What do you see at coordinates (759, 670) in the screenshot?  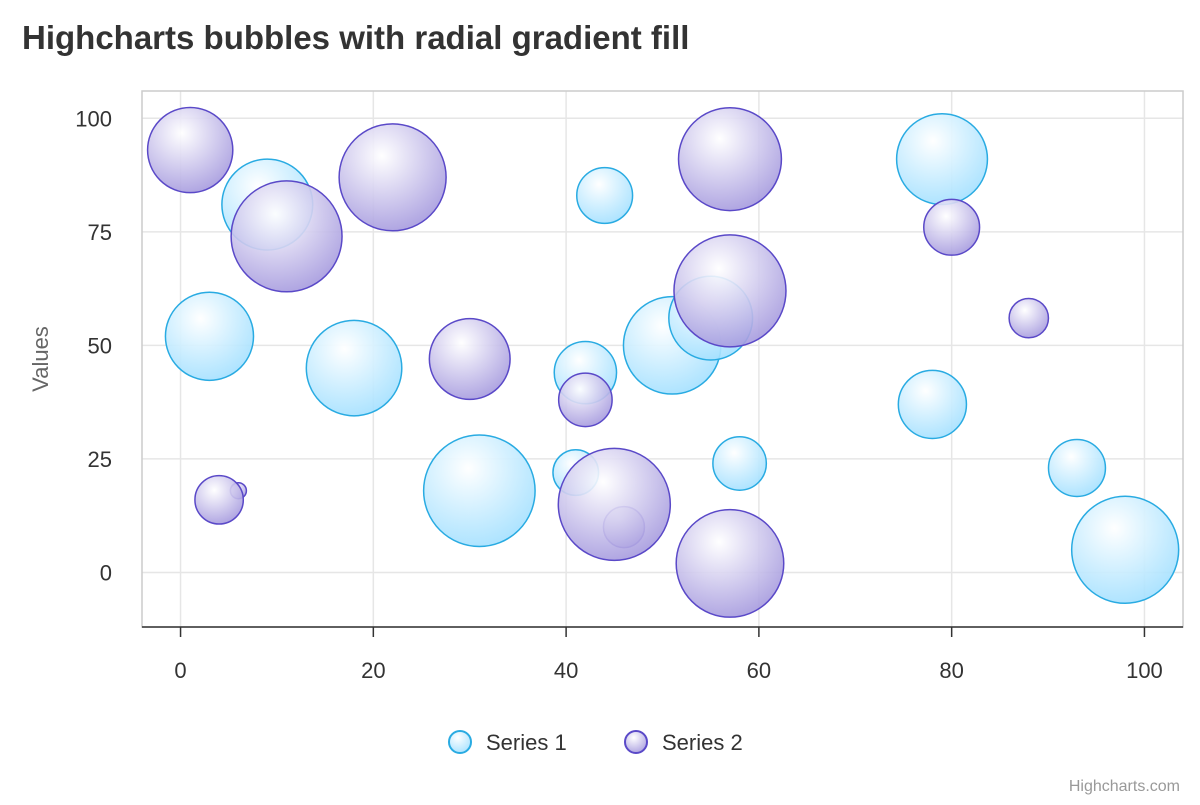 I see `x-tick-label: 60` at bounding box center [759, 670].